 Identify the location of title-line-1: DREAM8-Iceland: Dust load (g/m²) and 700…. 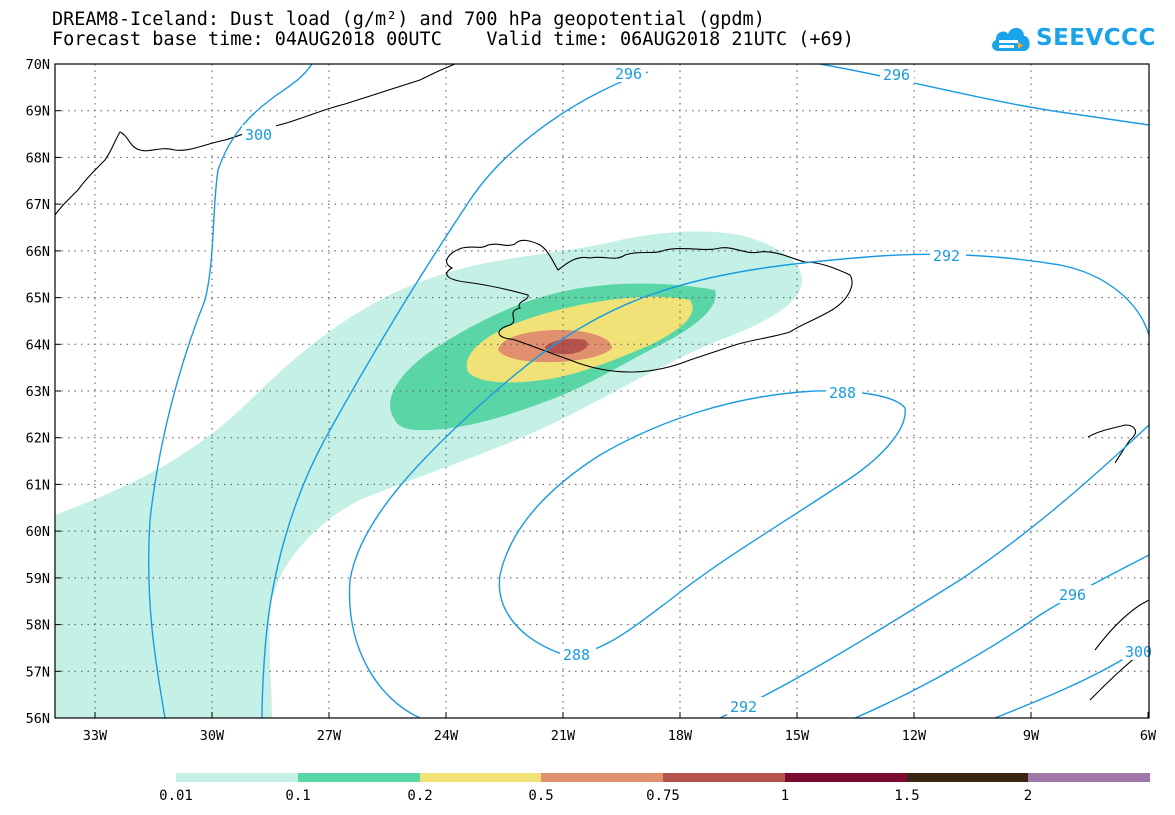
(408, 19).